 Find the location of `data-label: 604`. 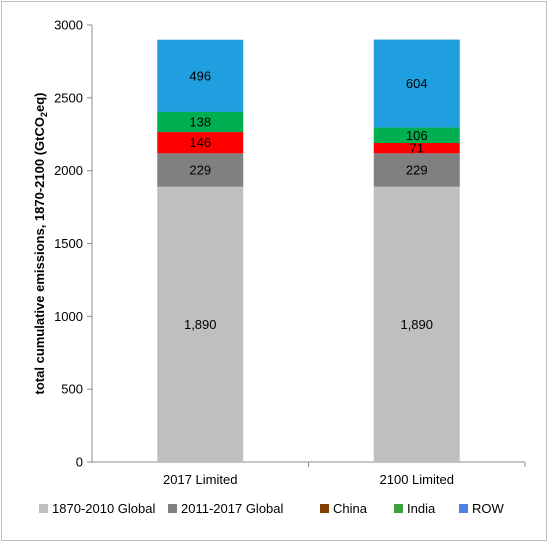

data-label: 604 is located at coordinates (417, 83).